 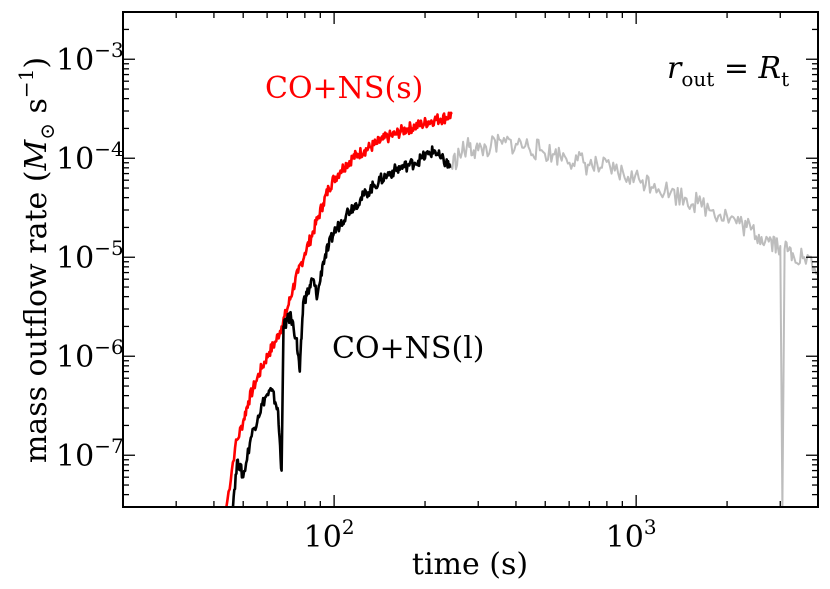 What do you see at coordinates (631, 535) in the screenshot?
I see `x-tick-label: 10³` at bounding box center [631, 535].